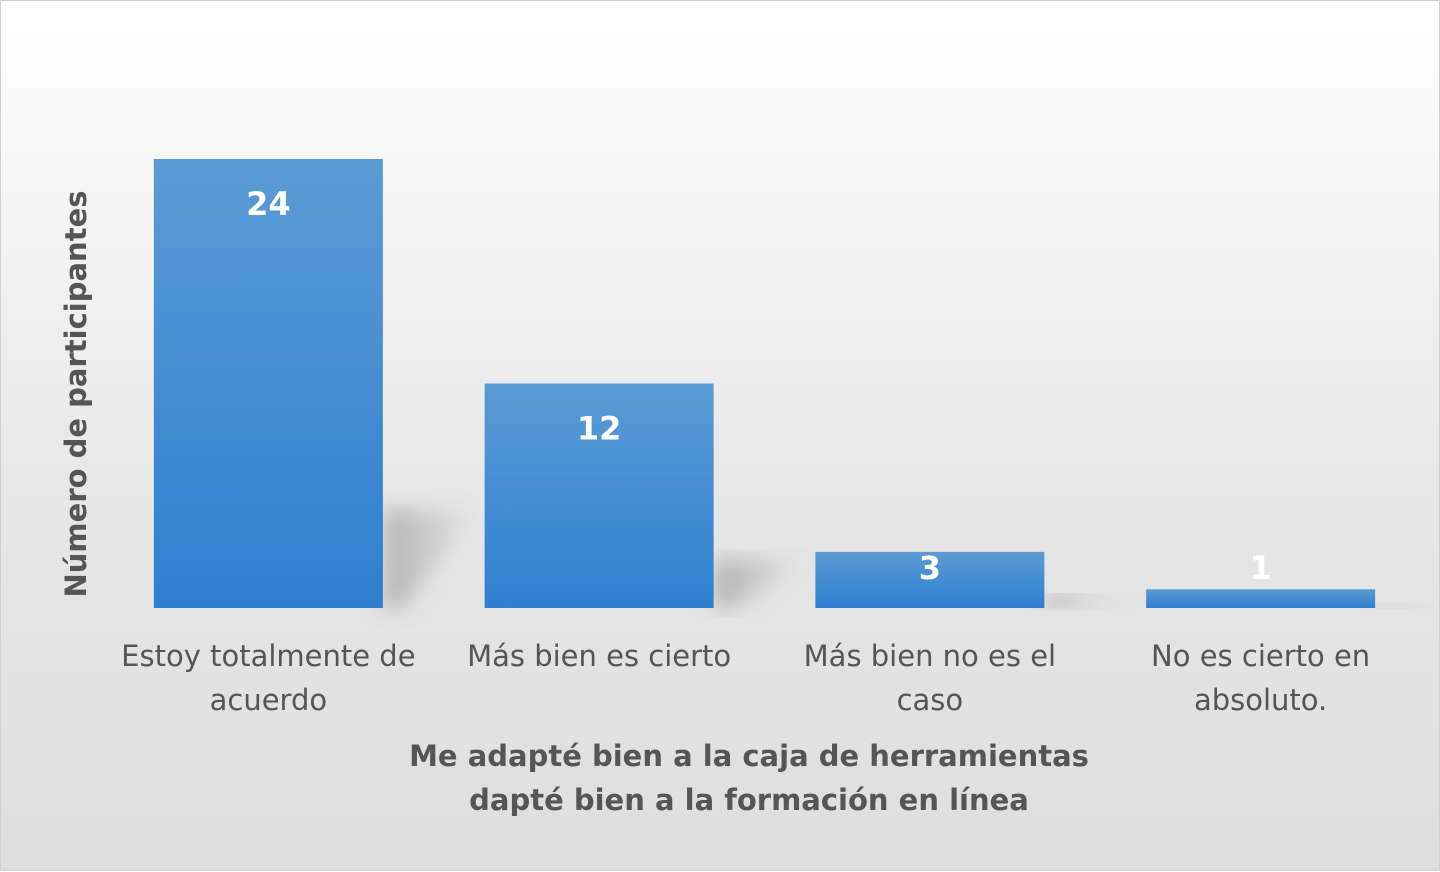 The width and height of the screenshot is (1440, 872). Describe the element at coordinates (930, 568) in the screenshot. I see `data-label: 3` at that location.